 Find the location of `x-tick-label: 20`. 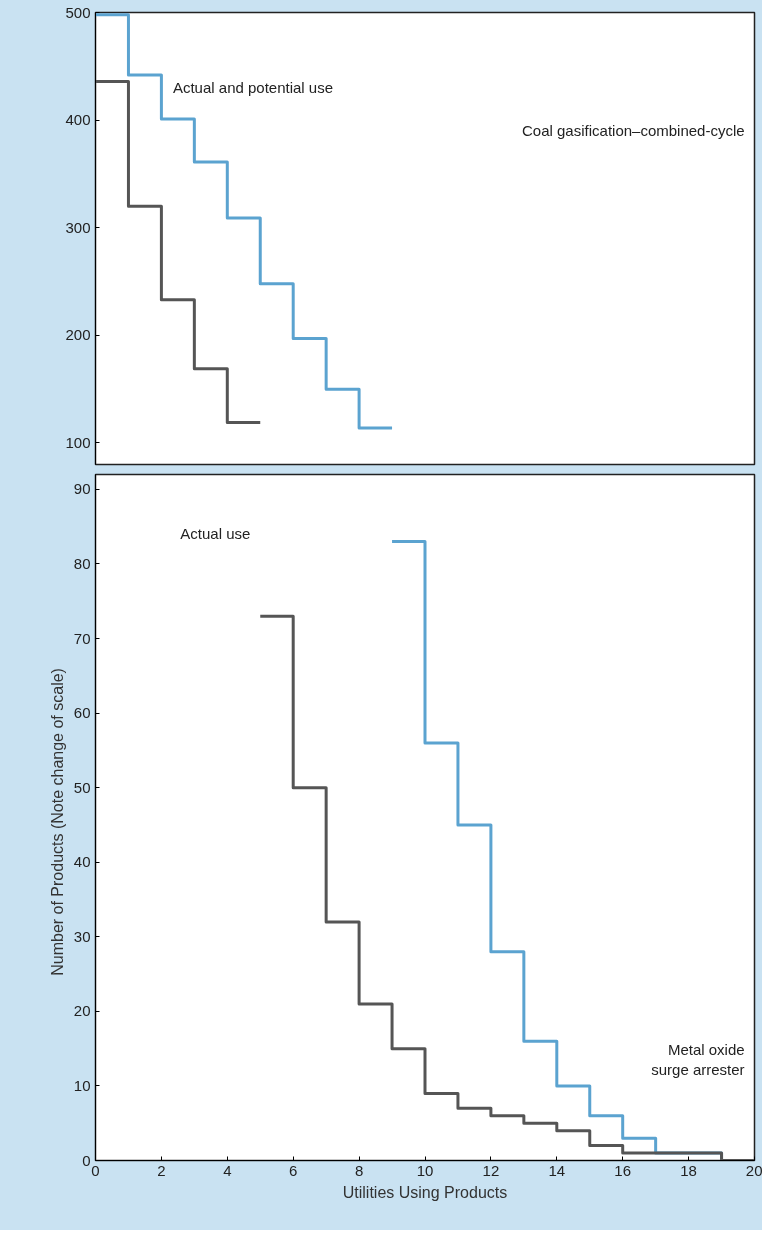

x-tick-label: 20 is located at coordinates (753, 1170).